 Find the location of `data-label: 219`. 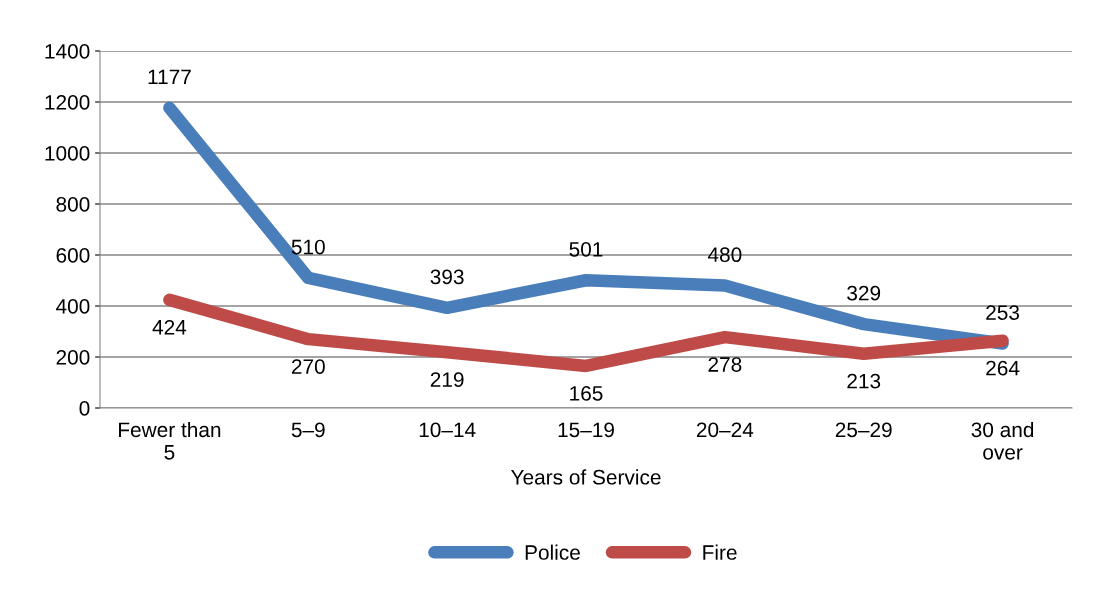

data-label: 219 is located at coordinates (447, 379).